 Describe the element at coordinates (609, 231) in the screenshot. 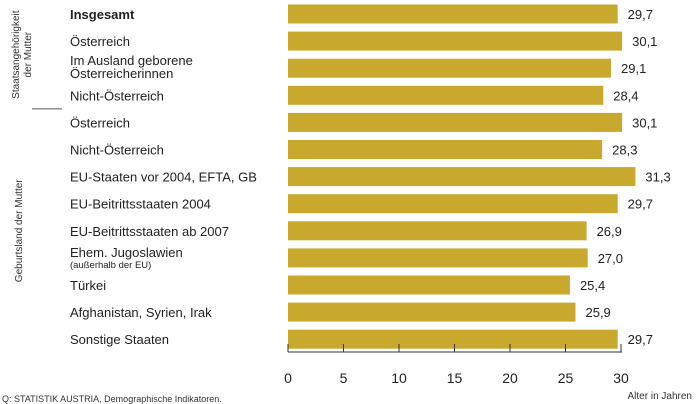

I see `bar-value-label: 26,9` at that location.